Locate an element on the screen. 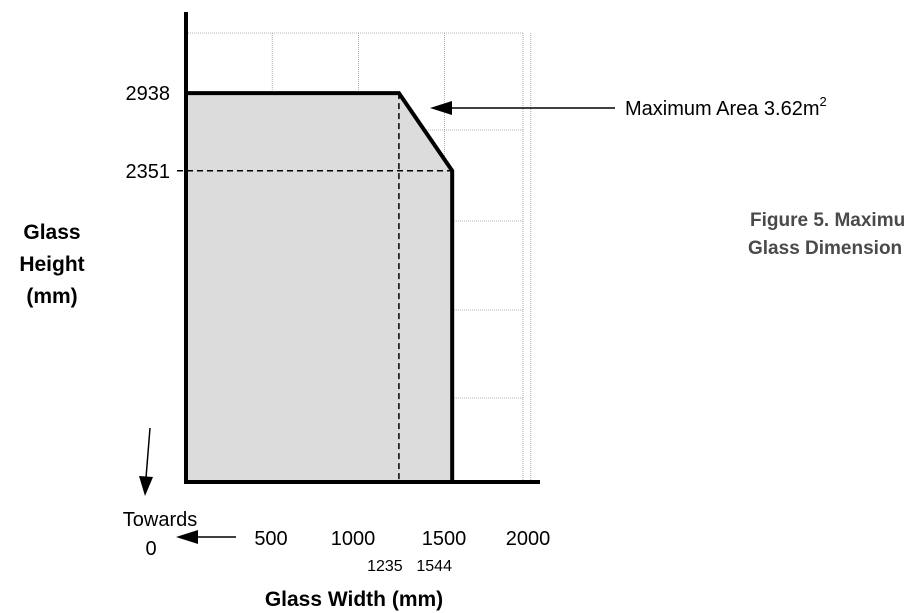 This screenshot has width=905, height=613. x-sub-tick-label: 1544 is located at coordinates (434, 566).